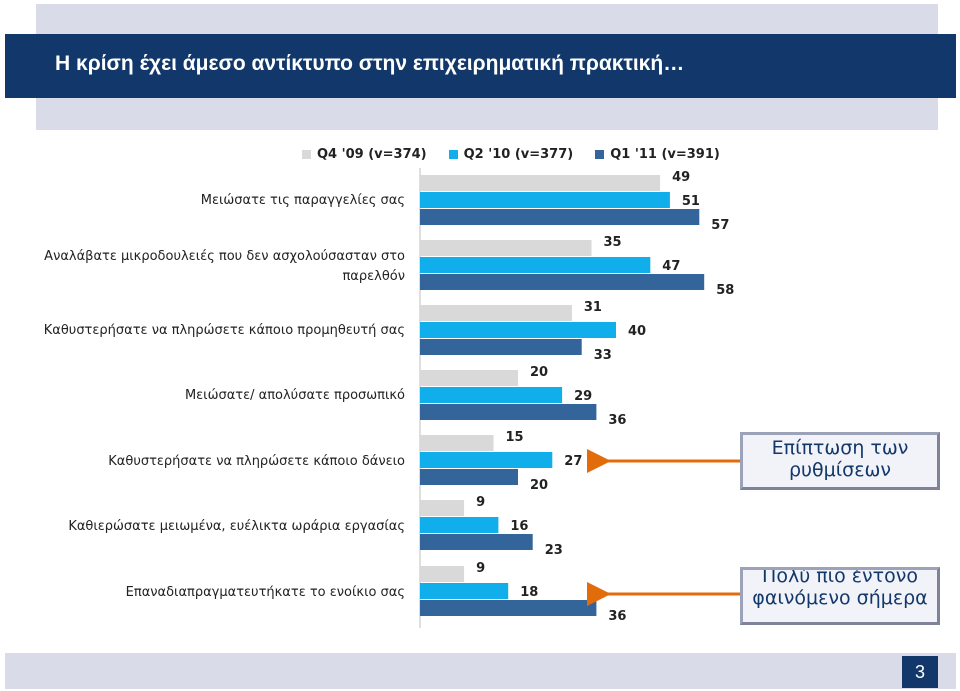  I want to click on page-number: 3, so click(920, 672).